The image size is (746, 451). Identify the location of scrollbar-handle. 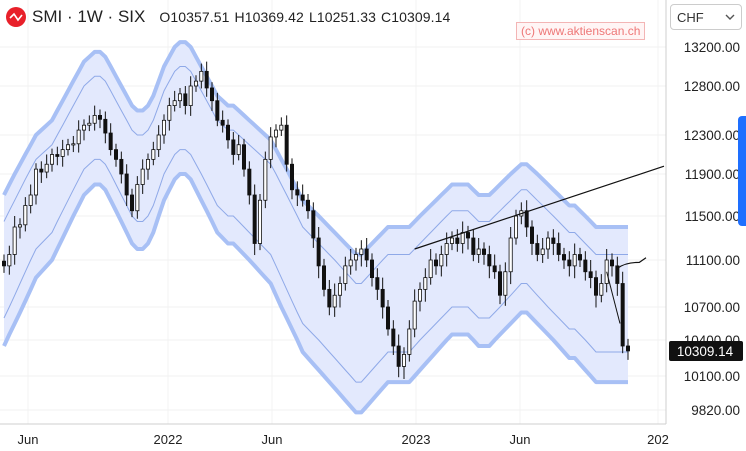
(742, 171).